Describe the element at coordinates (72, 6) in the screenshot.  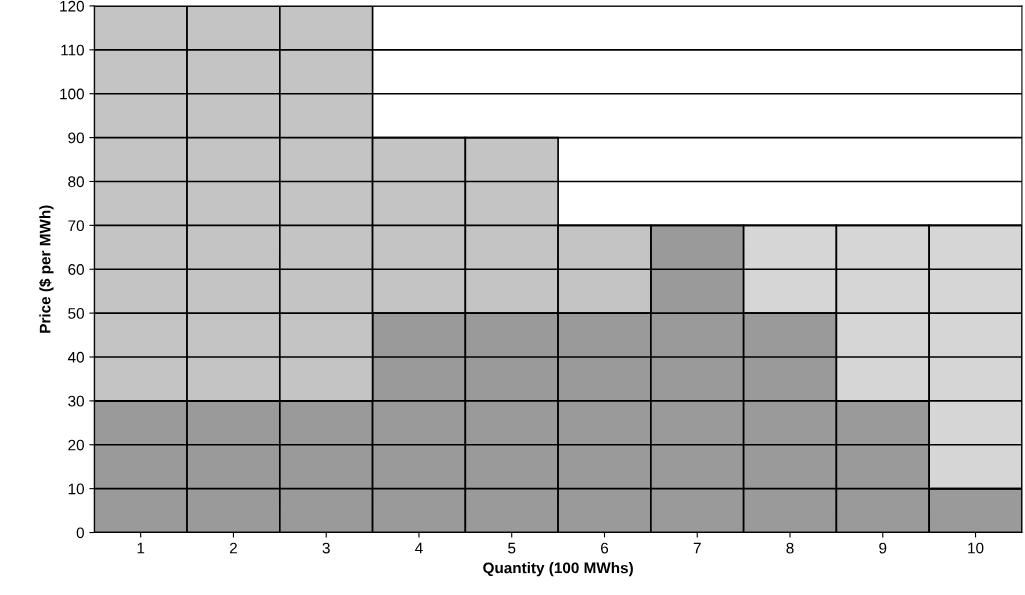
I see `y-tick-label: 120` at that location.